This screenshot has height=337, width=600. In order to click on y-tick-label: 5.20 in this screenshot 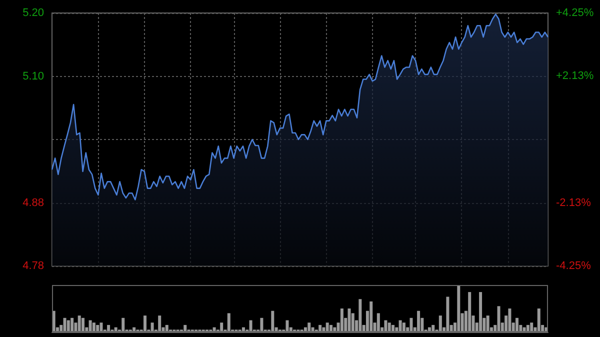, I will do `click(33, 13)`.